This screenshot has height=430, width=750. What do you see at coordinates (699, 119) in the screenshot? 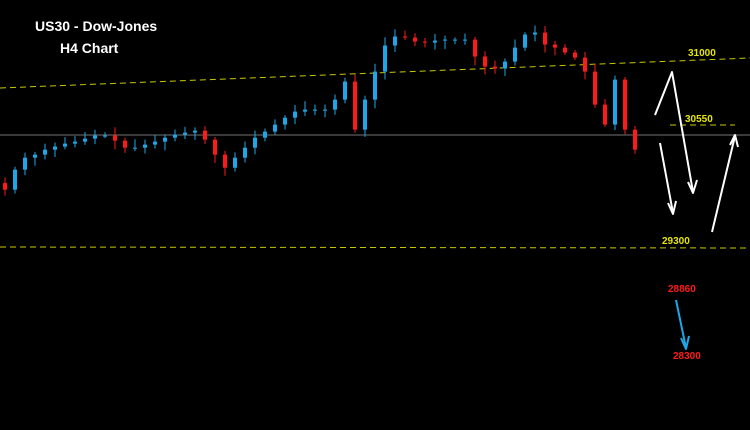
I see `level-label-30550: 30550` at bounding box center [699, 119].